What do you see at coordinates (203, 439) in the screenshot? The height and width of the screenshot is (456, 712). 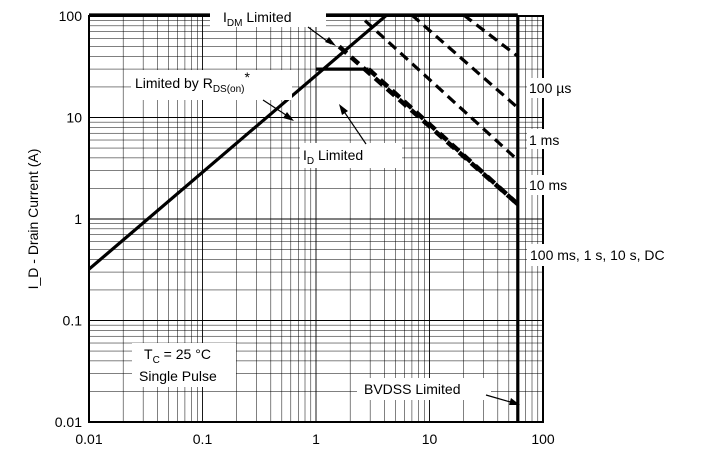 I see `x-tick-label: 0.1` at bounding box center [203, 439].